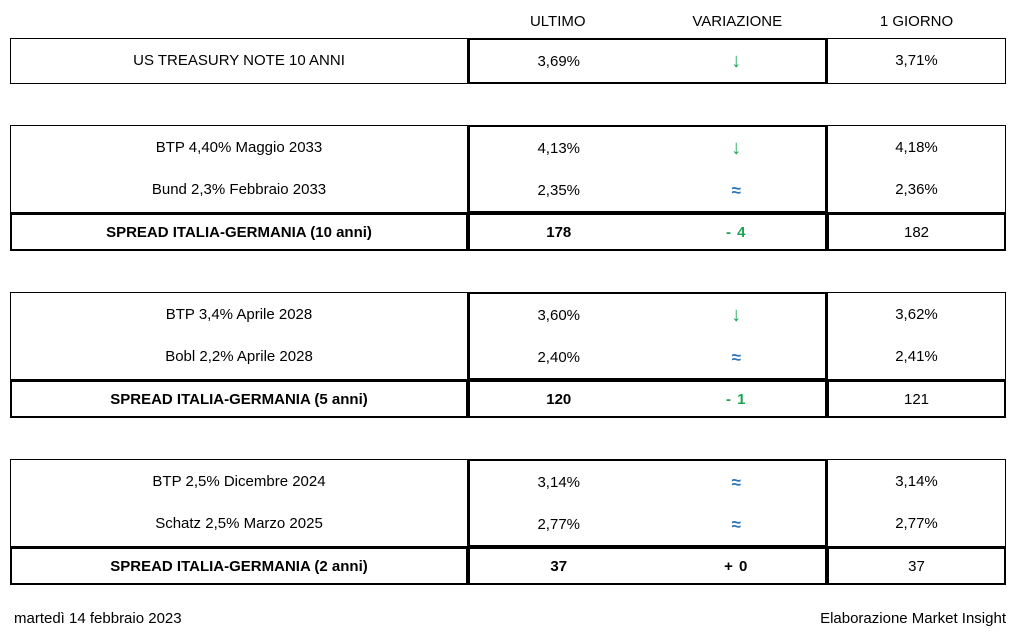 The image size is (1022, 635). What do you see at coordinates (647, 21) in the screenshot?
I see `header-mid-group: ULTIMO VARIAZIONE` at bounding box center [647, 21].